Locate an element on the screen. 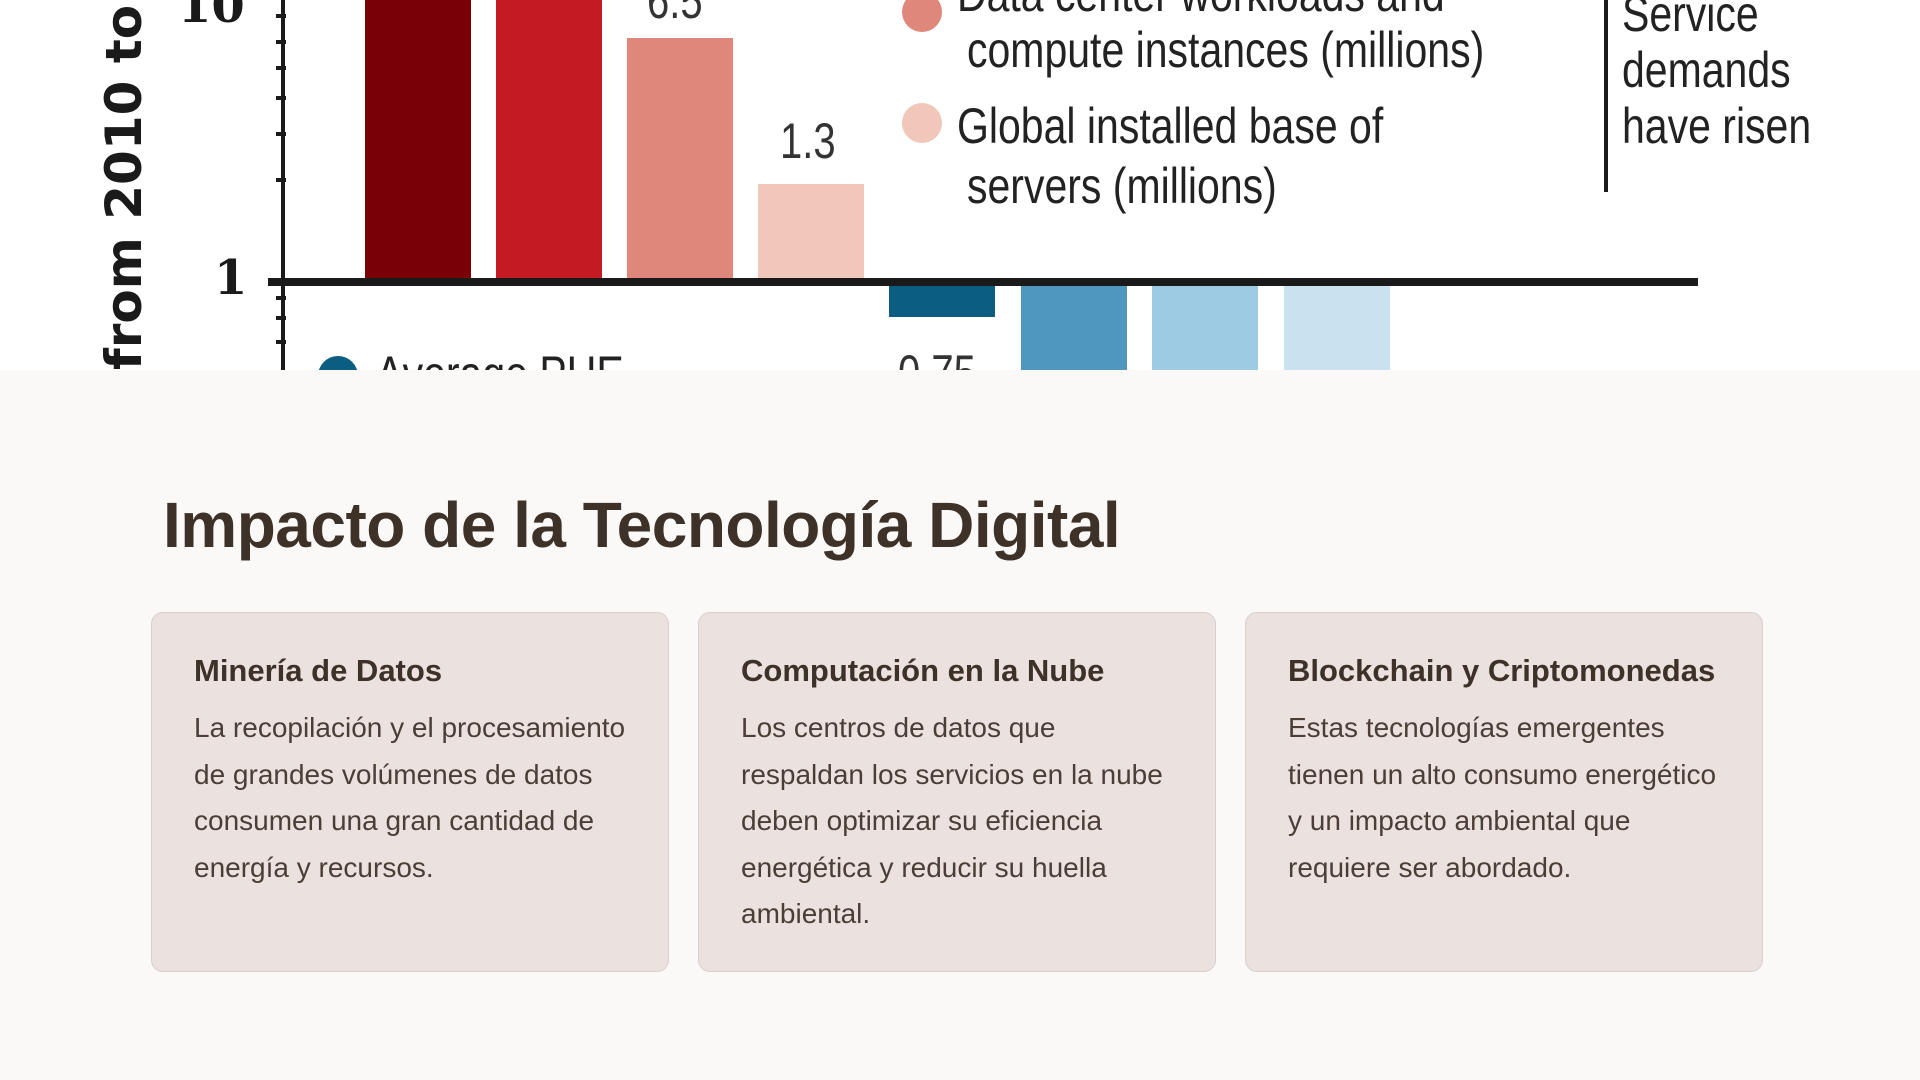 This screenshot has width=1920, height=1080. y-tick-1: 1 is located at coordinates (231, 278).